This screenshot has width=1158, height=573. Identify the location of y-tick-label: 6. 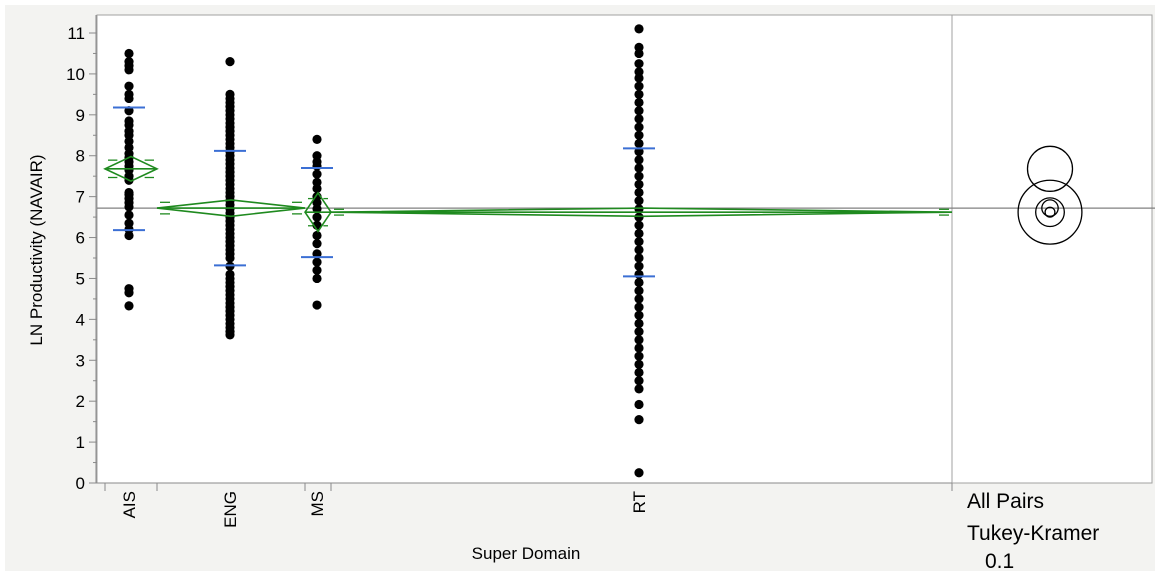
(80, 238).